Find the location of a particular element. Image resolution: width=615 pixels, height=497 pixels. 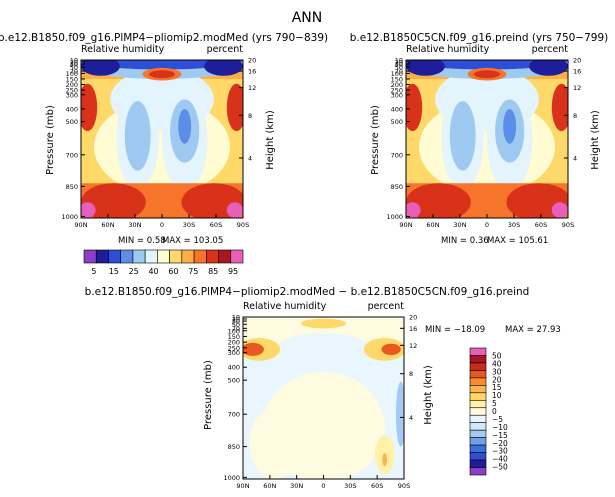

colorbar-label: 10 is located at coordinates (497, 395).